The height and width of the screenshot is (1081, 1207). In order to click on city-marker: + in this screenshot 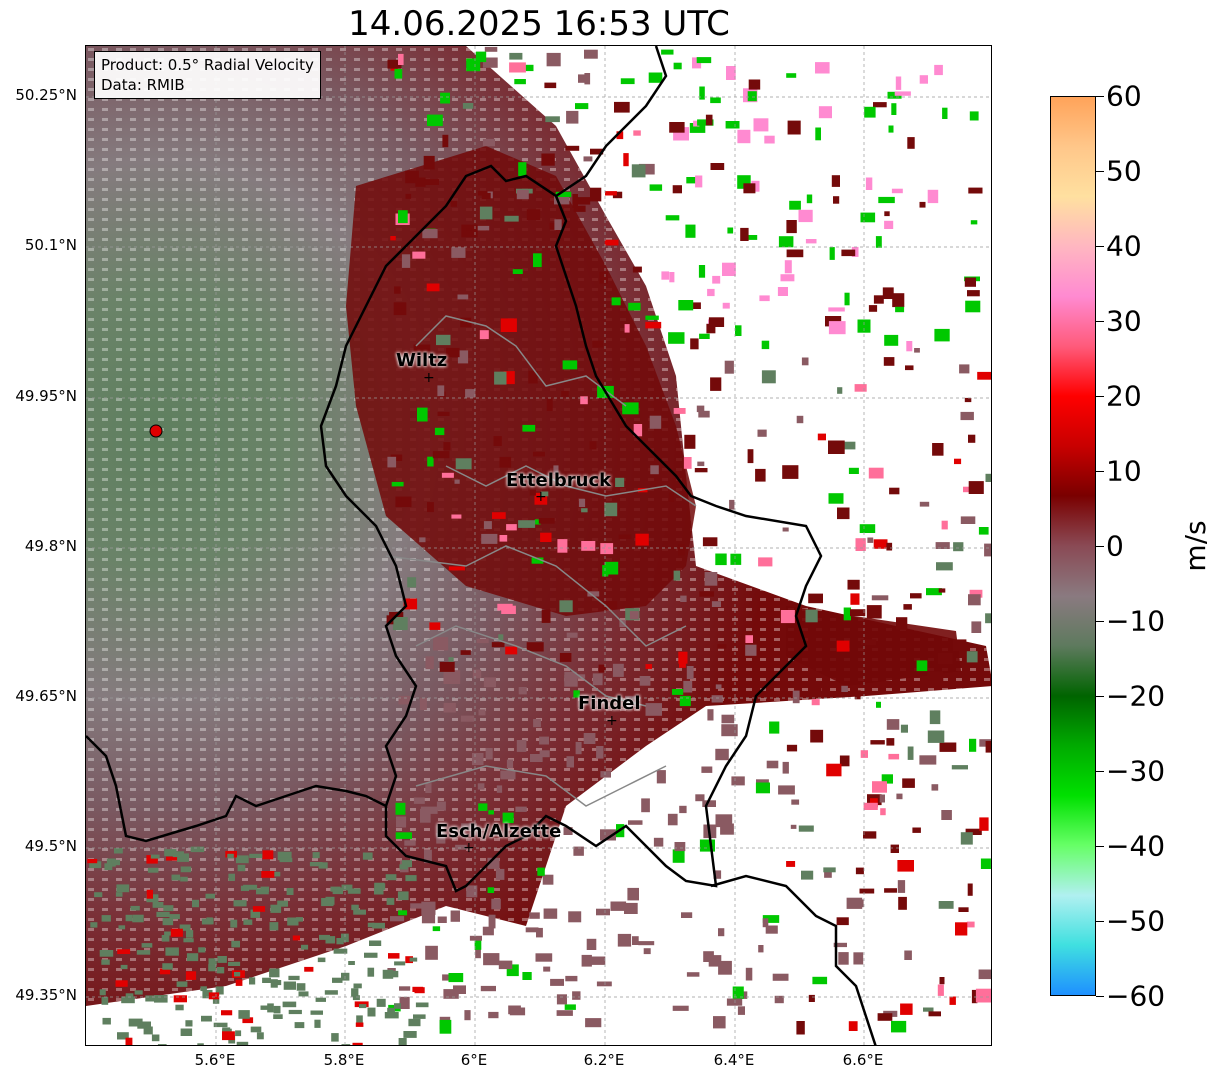, I will do `click(469, 848)`.